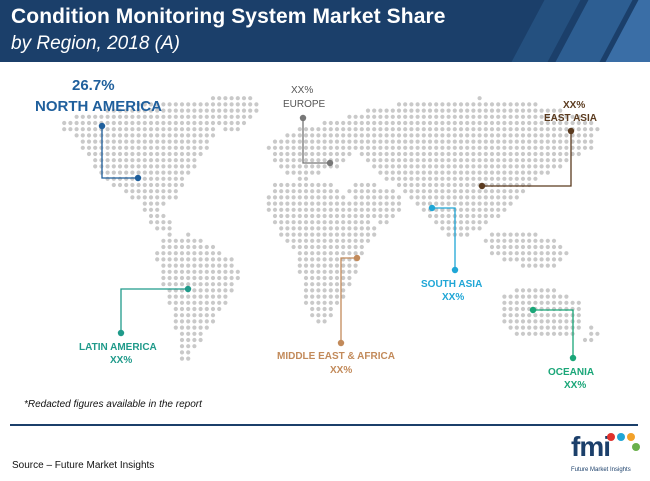 The height and width of the screenshot is (481, 650). I want to click on label-marker-oceania, so click(573, 358).